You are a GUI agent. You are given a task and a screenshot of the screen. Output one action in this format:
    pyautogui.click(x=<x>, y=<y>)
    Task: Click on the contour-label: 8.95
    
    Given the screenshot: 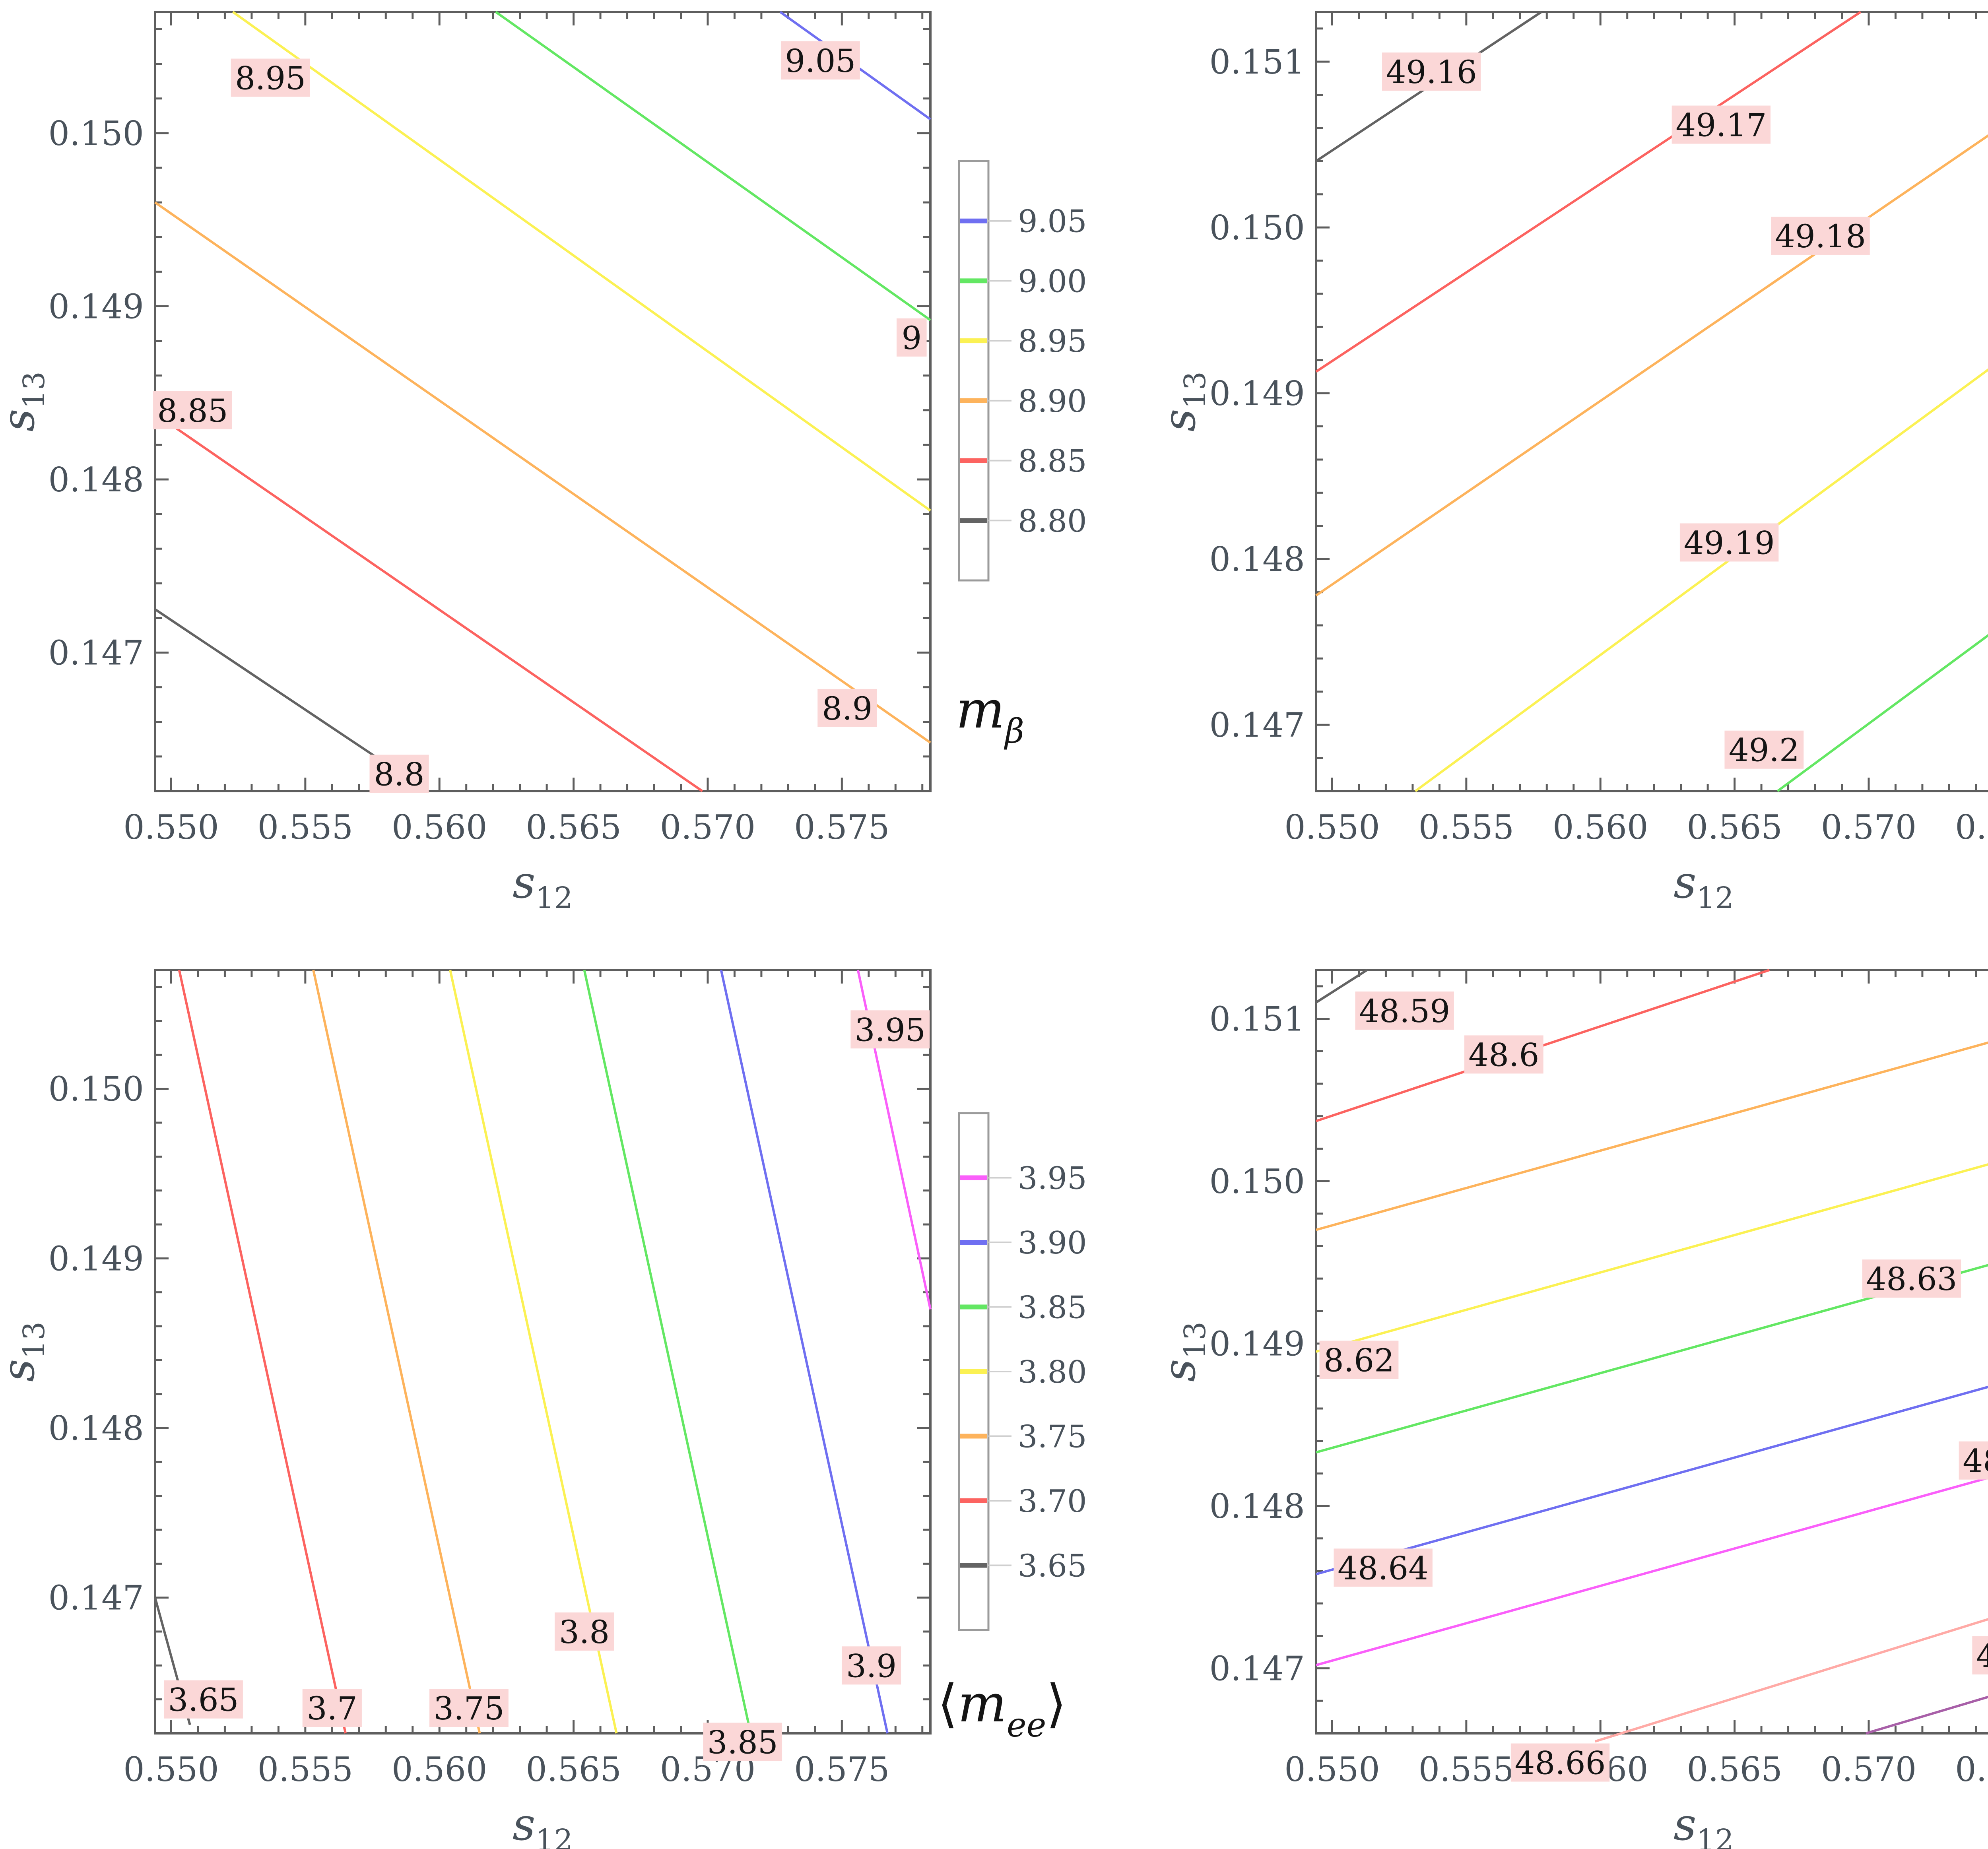 What is the action you would take?
    pyautogui.click(x=270, y=78)
    